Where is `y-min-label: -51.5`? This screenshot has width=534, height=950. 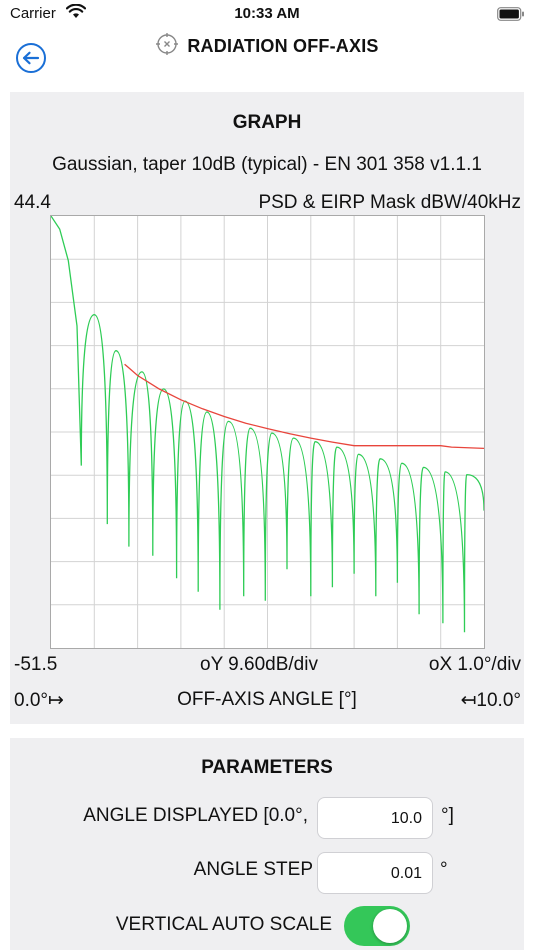 y-min-label: -51.5 is located at coordinates (36, 664).